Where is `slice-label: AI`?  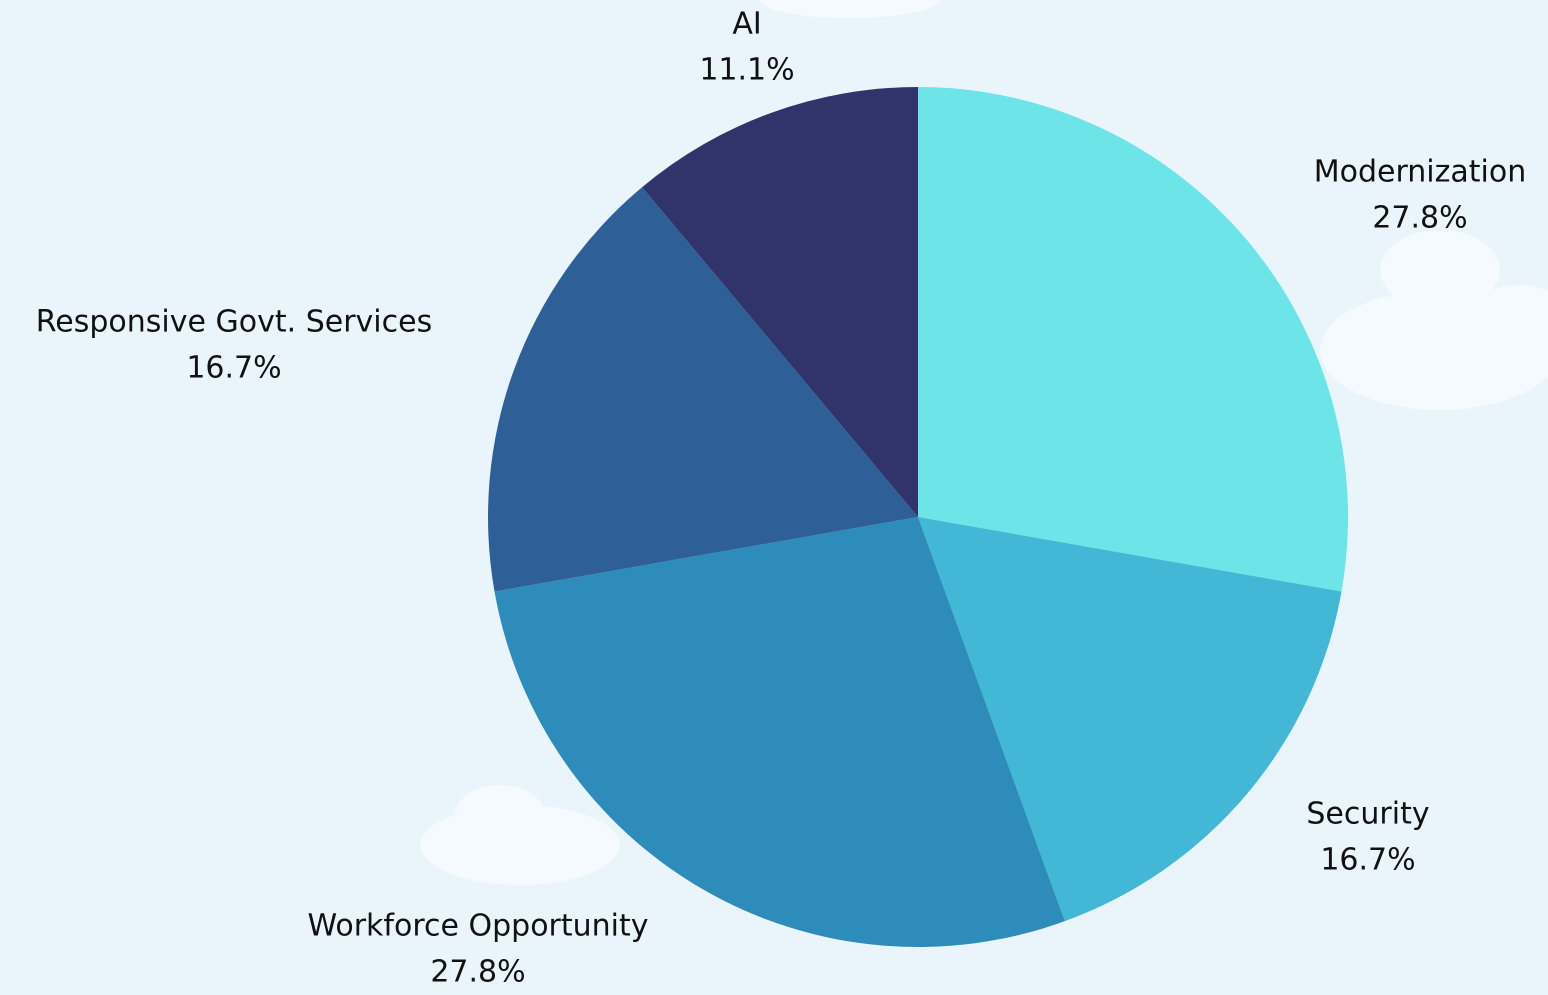
slice-label: AI is located at coordinates (746, 24).